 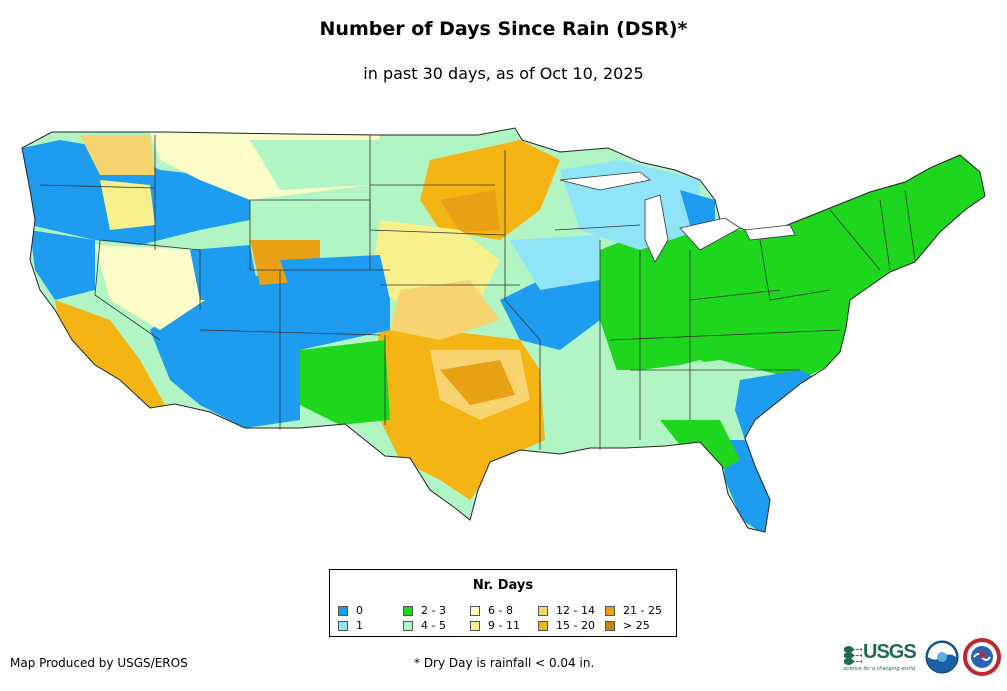 I want to click on legend-title: Nr. Days, so click(x=503, y=585).